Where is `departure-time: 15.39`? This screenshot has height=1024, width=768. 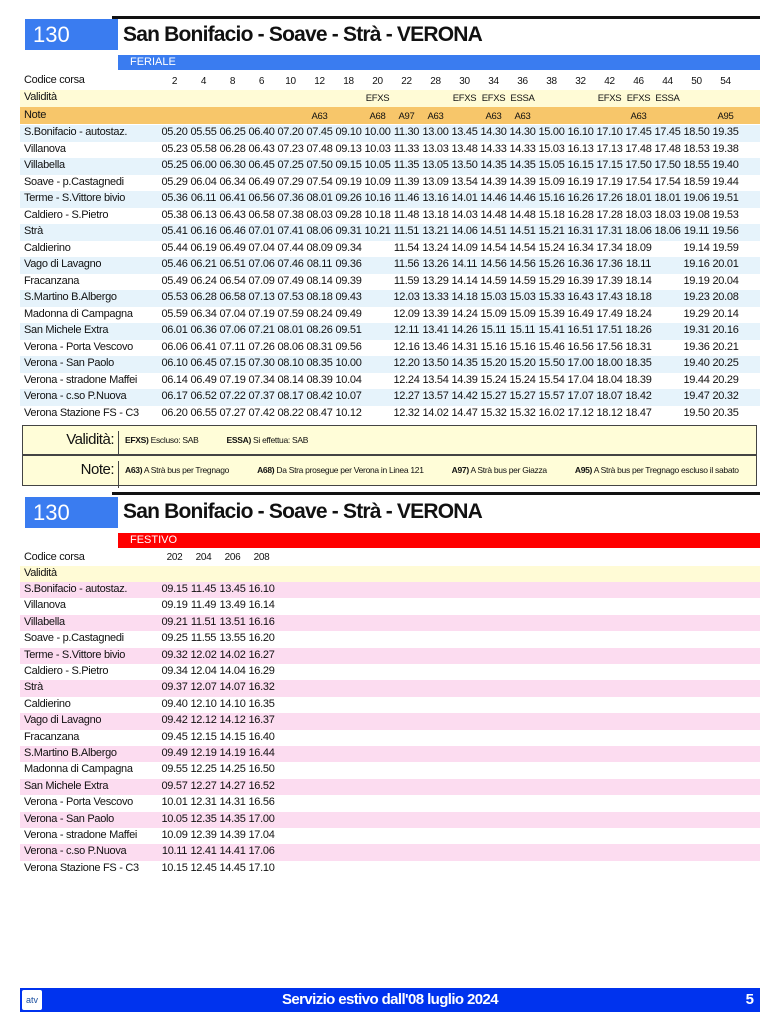 departure-time: 15.39 is located at coordinates (551, 313).